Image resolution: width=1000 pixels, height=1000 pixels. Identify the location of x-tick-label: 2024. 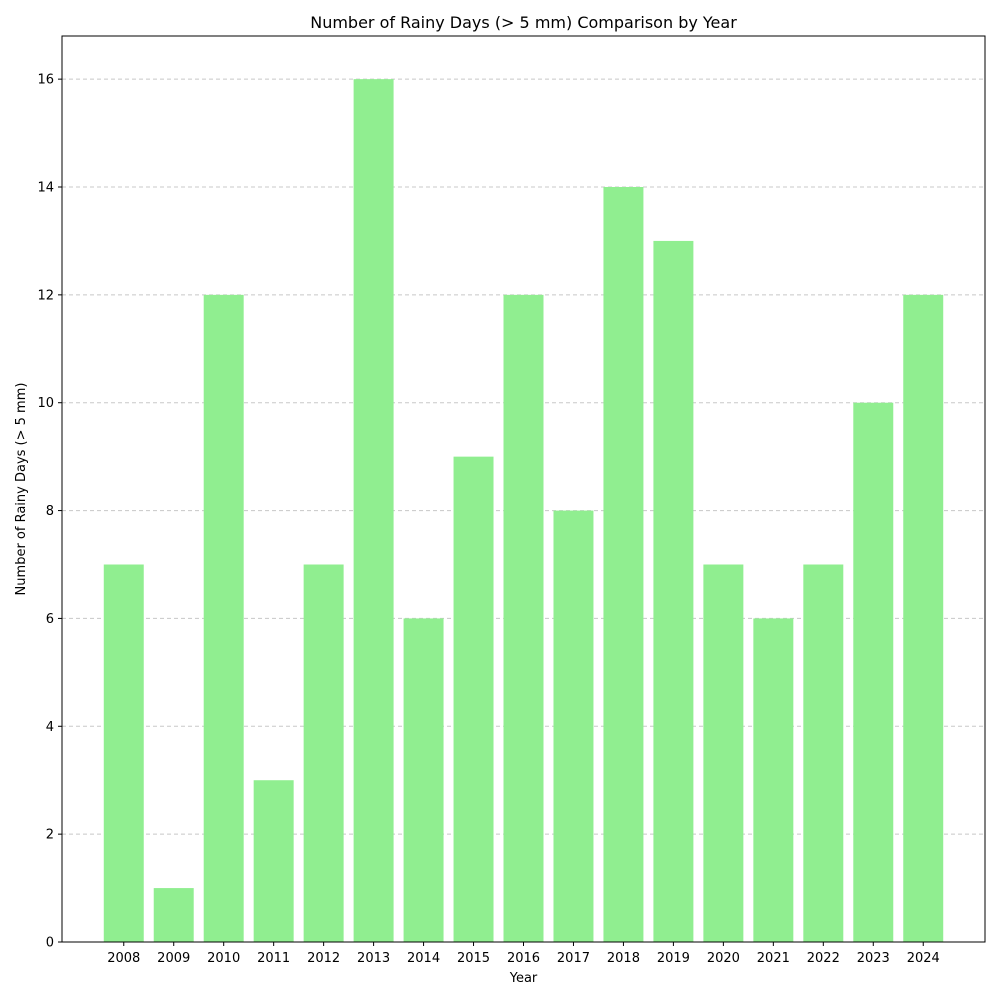
(923, 958).